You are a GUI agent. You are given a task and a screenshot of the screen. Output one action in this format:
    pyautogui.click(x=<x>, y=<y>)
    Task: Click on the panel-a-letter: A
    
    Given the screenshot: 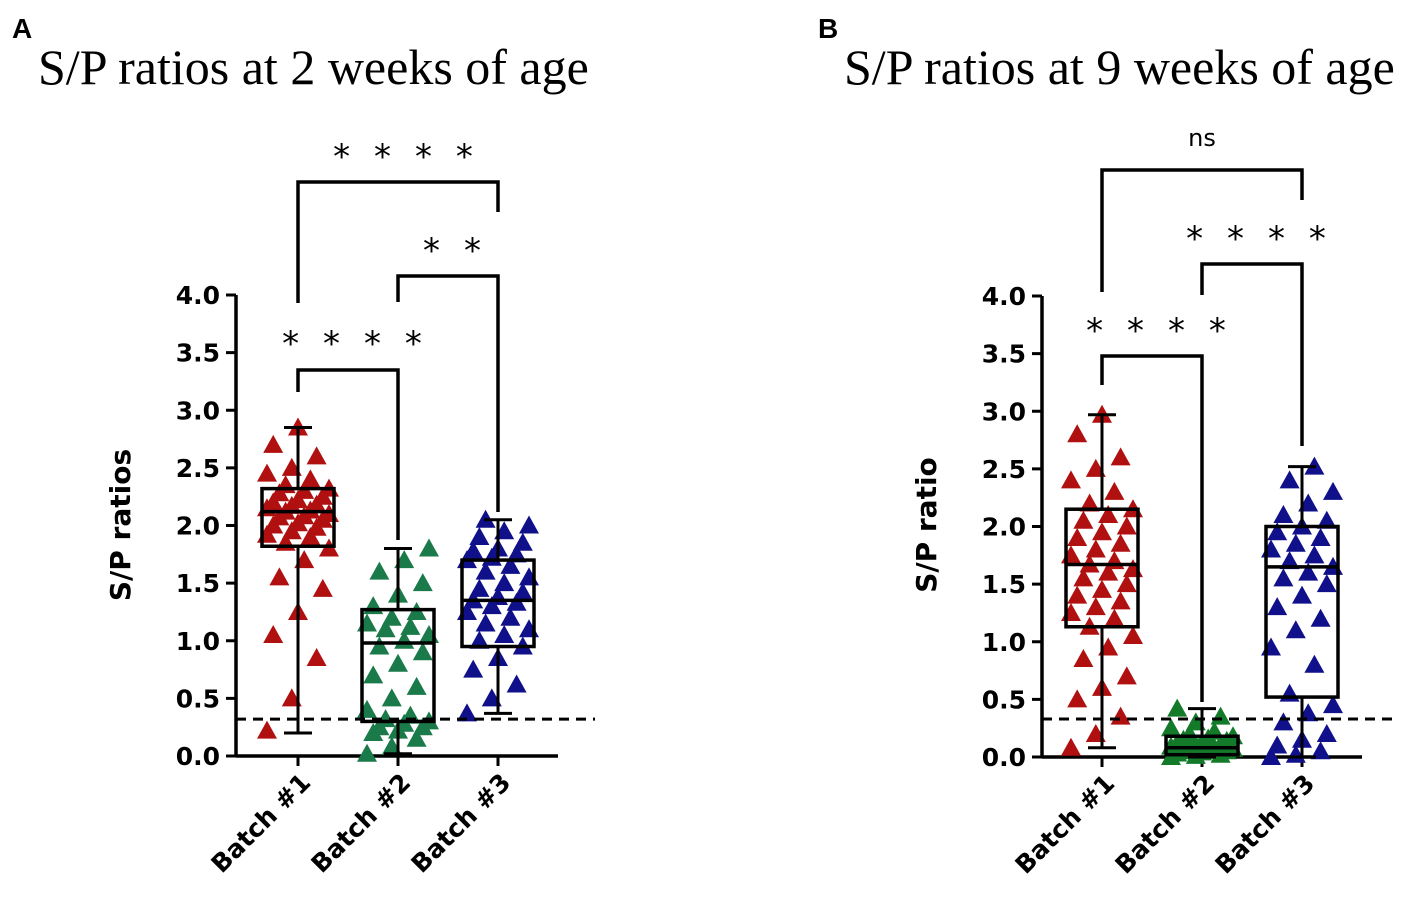 What is the action you would take?
    pyautogui.click(x=22, y=28)
    